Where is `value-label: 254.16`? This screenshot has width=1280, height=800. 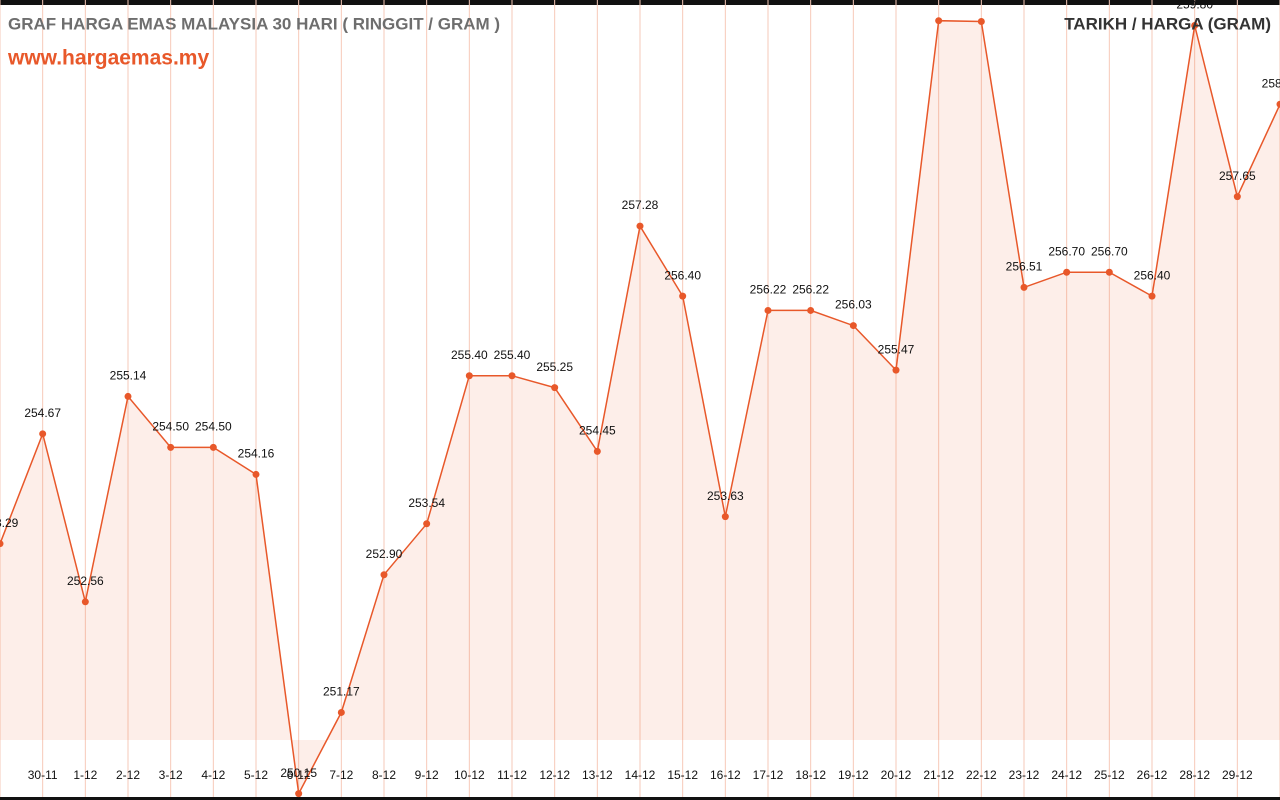
value-label: 254.16 is located at coordinates (256, 454).